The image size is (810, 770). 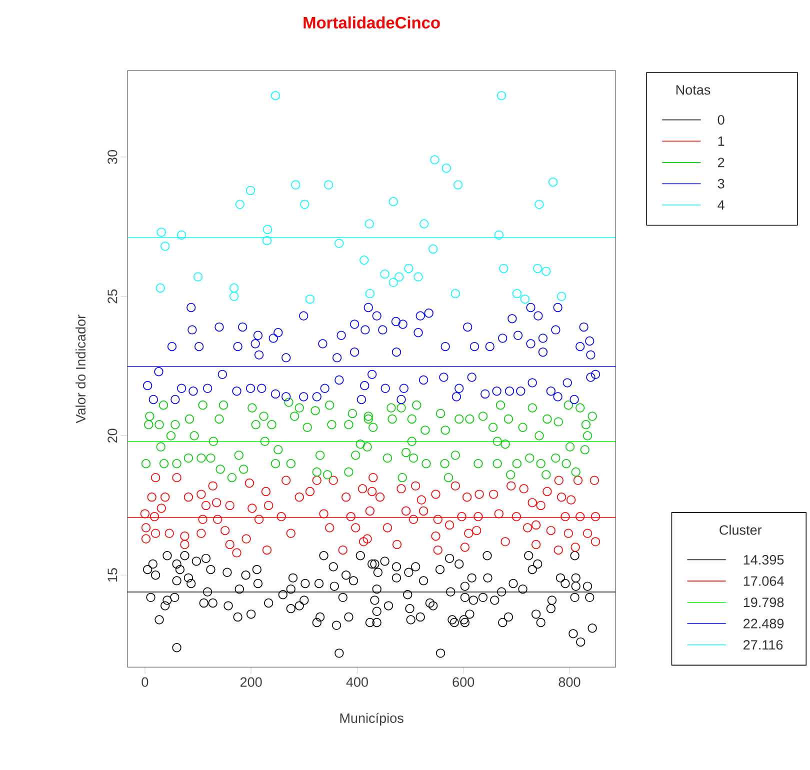 I want to click on x-tick-label: 600, so click(x=463, y=682).